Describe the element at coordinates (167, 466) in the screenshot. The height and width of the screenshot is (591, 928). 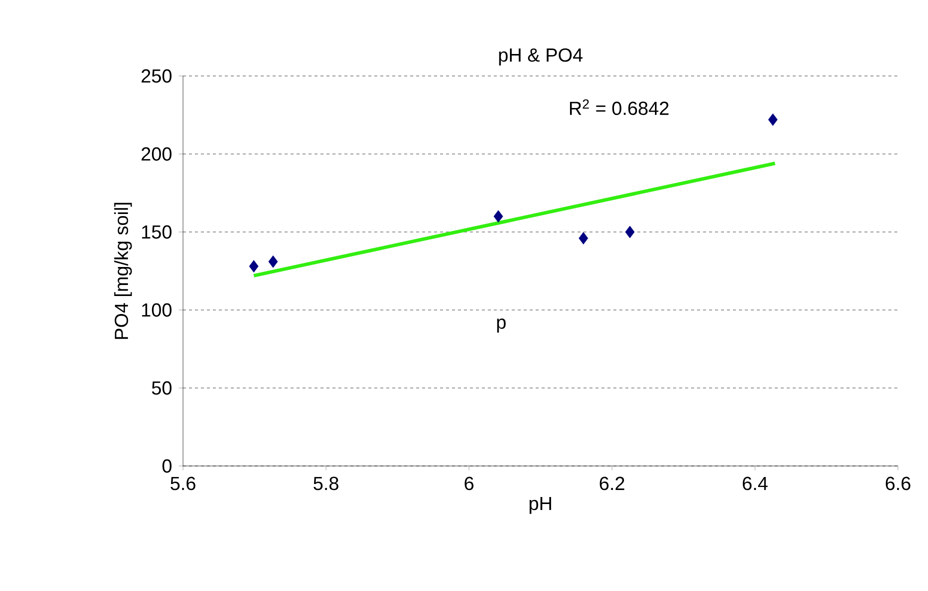
I see `y-tick-label: 0` at that location.